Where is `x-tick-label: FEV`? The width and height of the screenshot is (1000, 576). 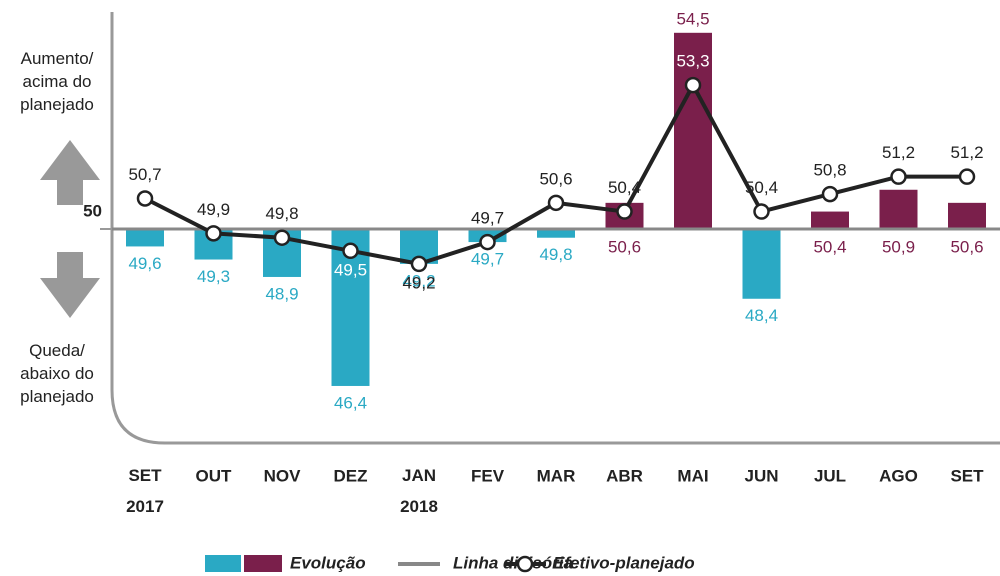
x-tick-label: FEV is located at coordinates (488, 475).